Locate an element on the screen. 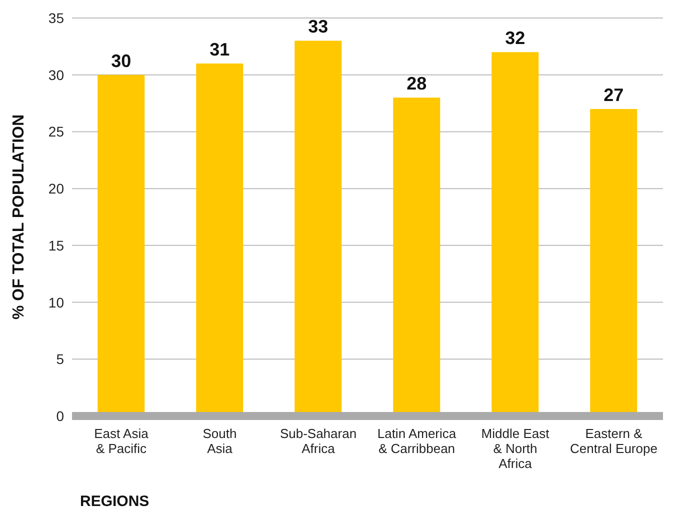 This screenshot has width=686, height=525. data-label: 28 is located at coordinates (416, 84).